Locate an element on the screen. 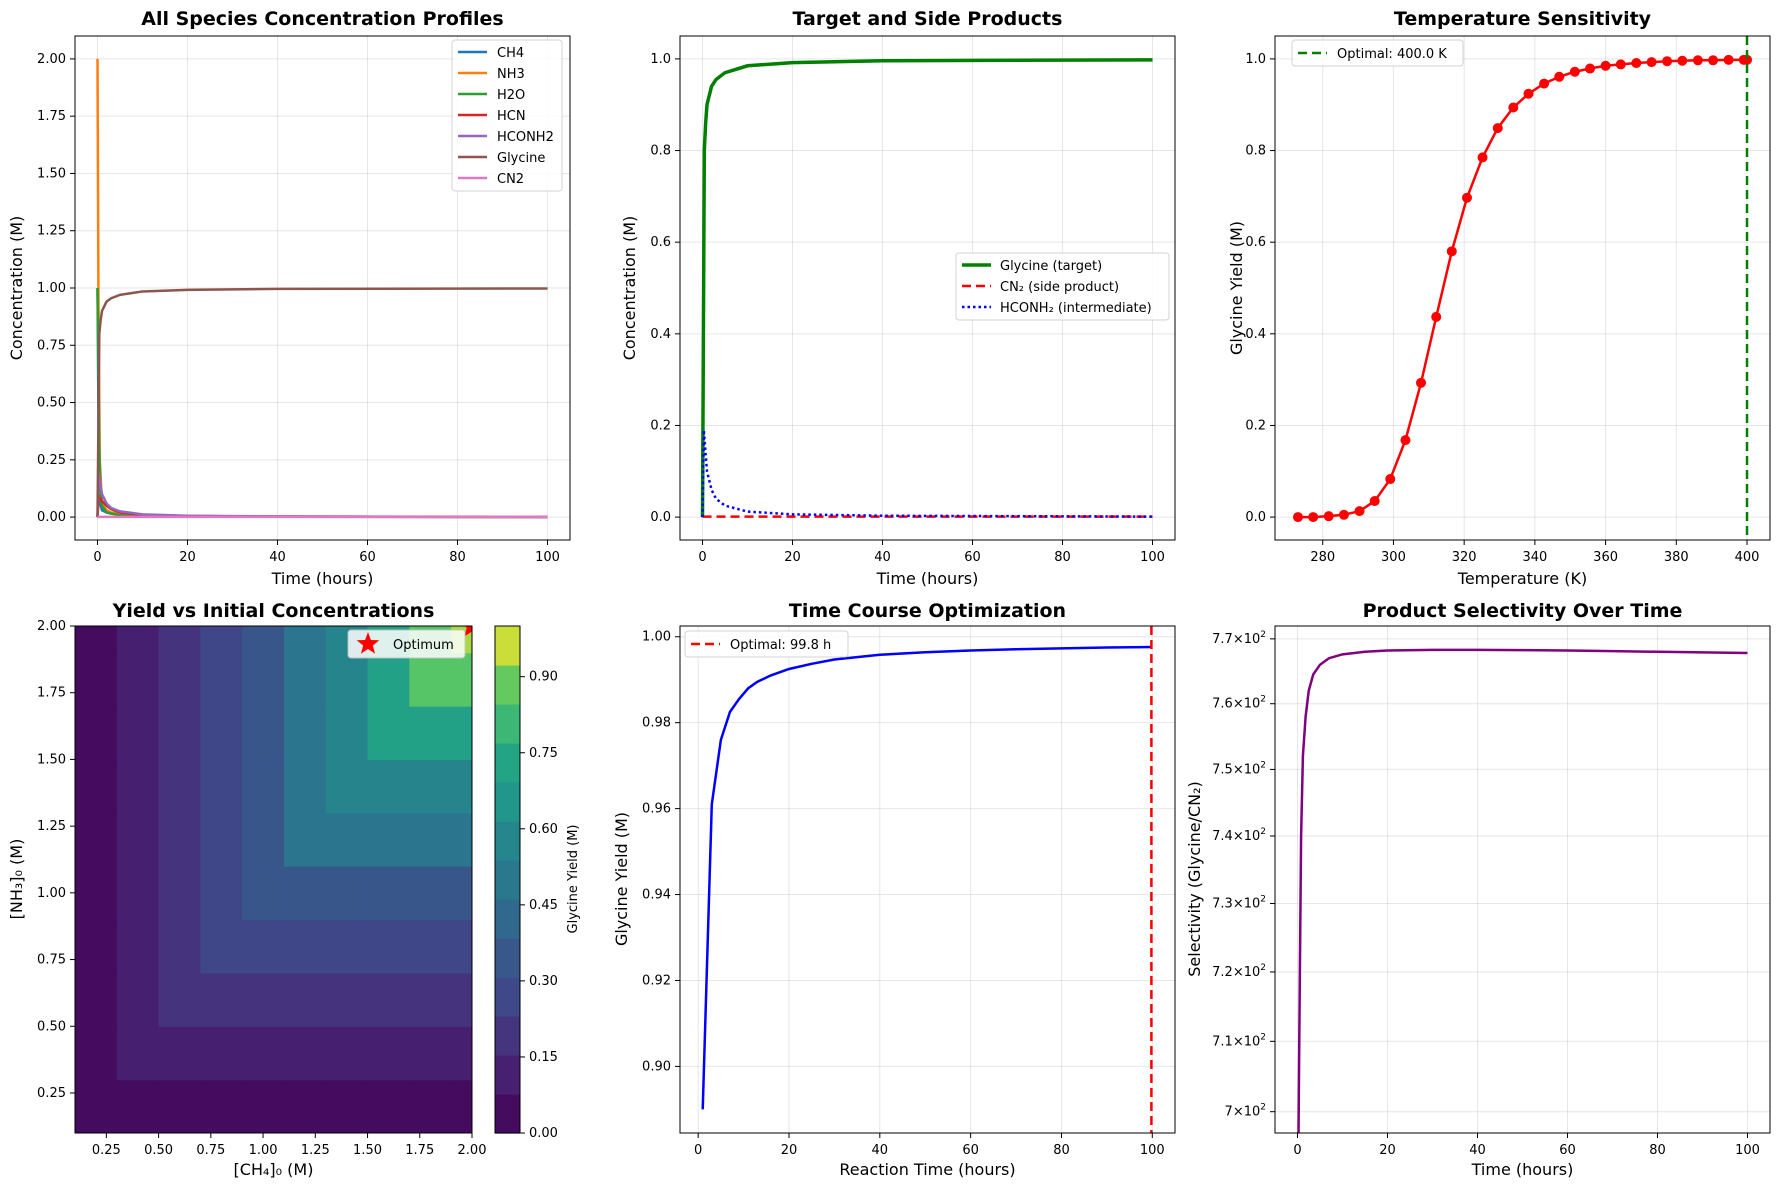 The width and height of the screenshot is (1789, 1190). legend-label: HCN is located at coordinates (511, 116).